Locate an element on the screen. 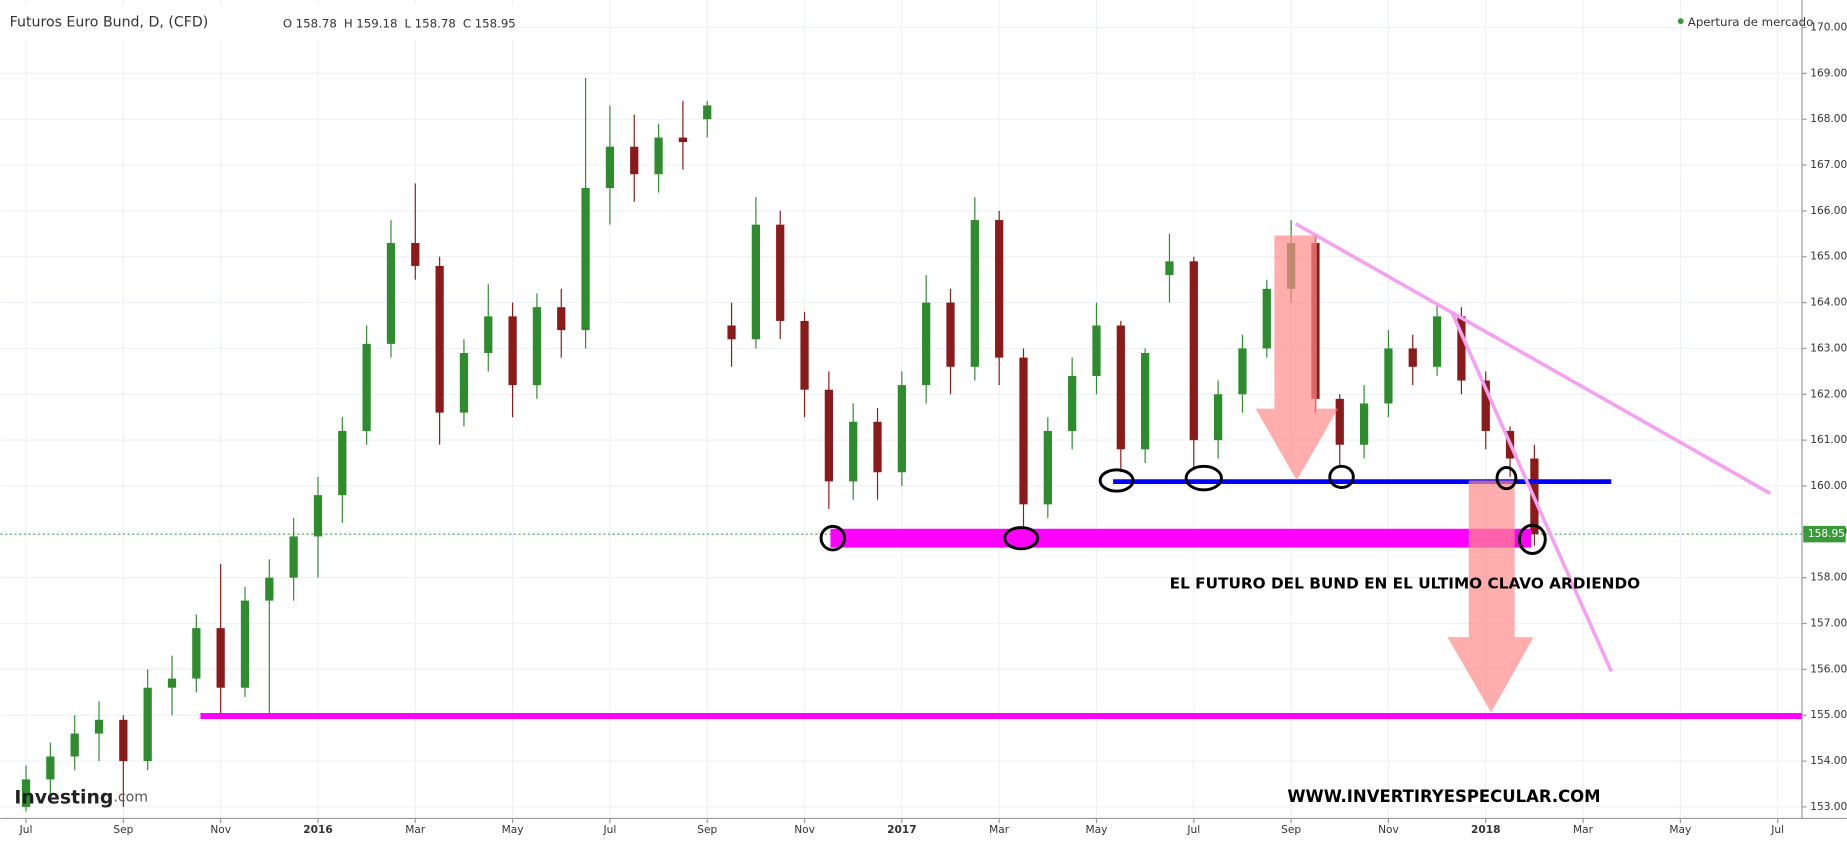  y-tick-label: 162.00 is located at coordinates (1828, 394).